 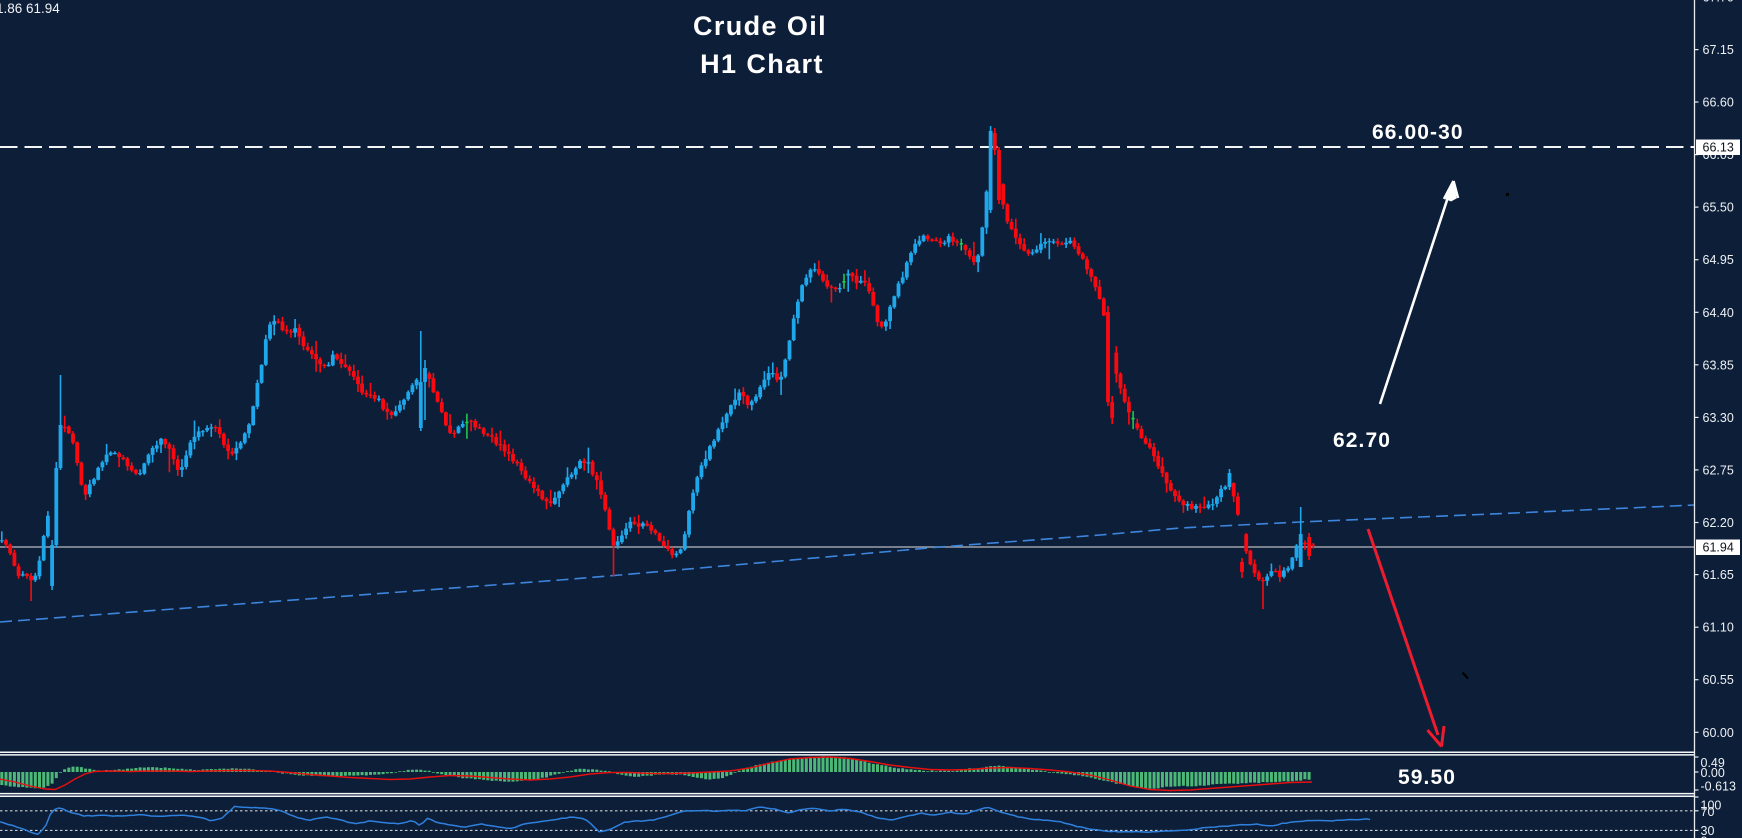 I want to click on svg-text: 100, so click(x=1711, y=806).